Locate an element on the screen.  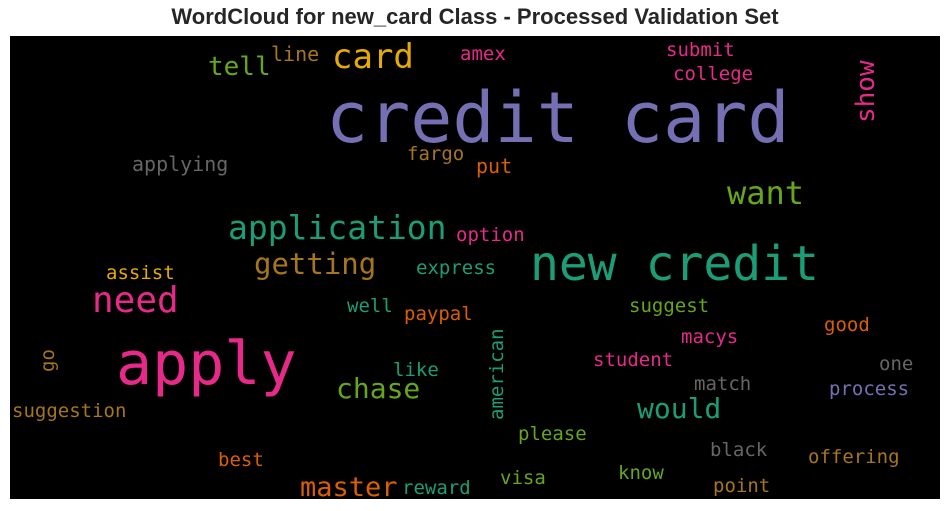
word-master: master is located at coordinates (349, 485).